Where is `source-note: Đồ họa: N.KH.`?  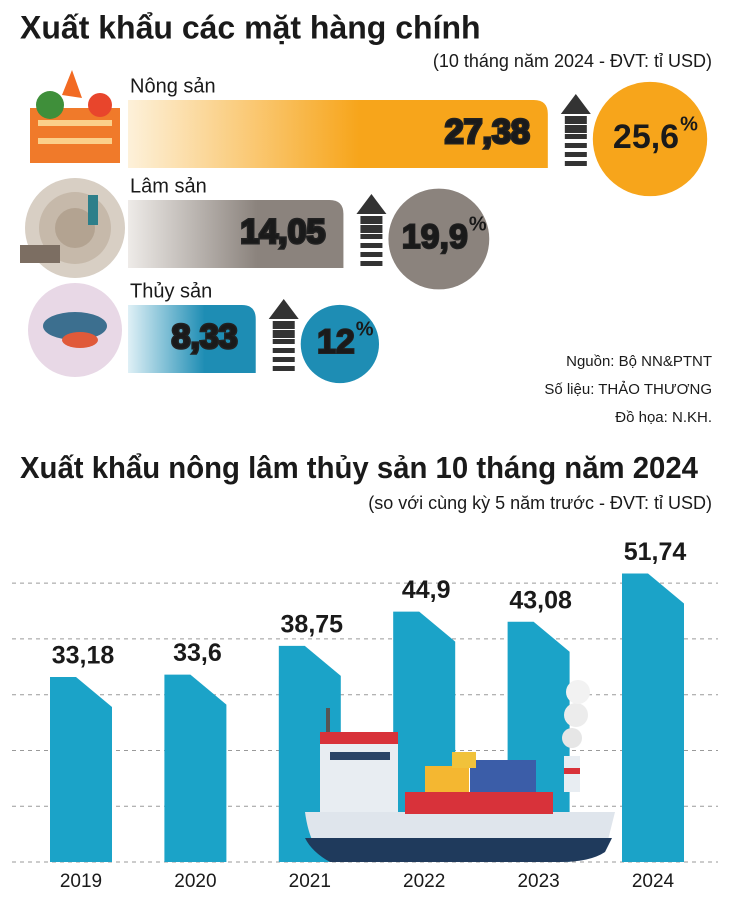
source-note: Đồ họa: N.KH. is located at coordinates (663, 417).